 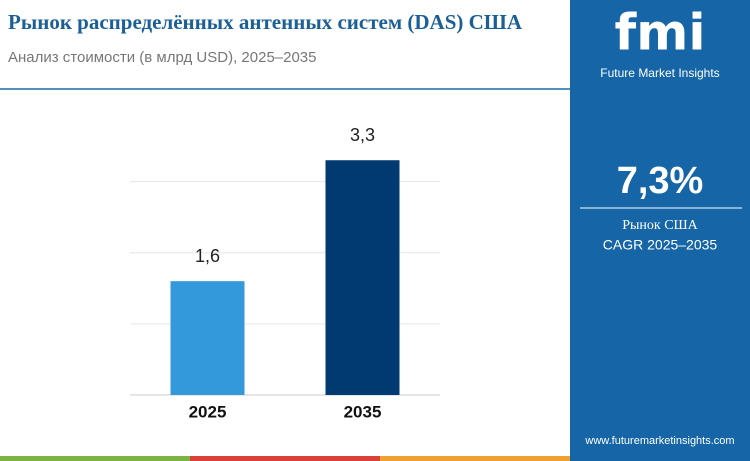 I want to click on x-tick-label: 2025, so click(x=208, y=411).